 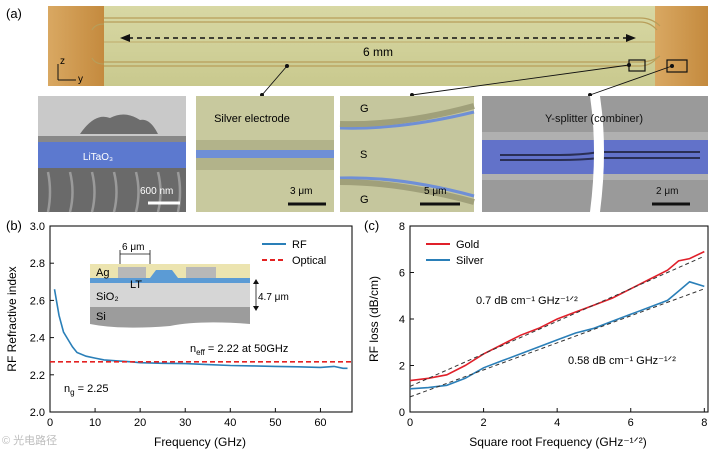 What do you see at coordinates (102, 273) in the screenshot?
I see `inset-ag-label: Ag` at bounding box center [102, 273].